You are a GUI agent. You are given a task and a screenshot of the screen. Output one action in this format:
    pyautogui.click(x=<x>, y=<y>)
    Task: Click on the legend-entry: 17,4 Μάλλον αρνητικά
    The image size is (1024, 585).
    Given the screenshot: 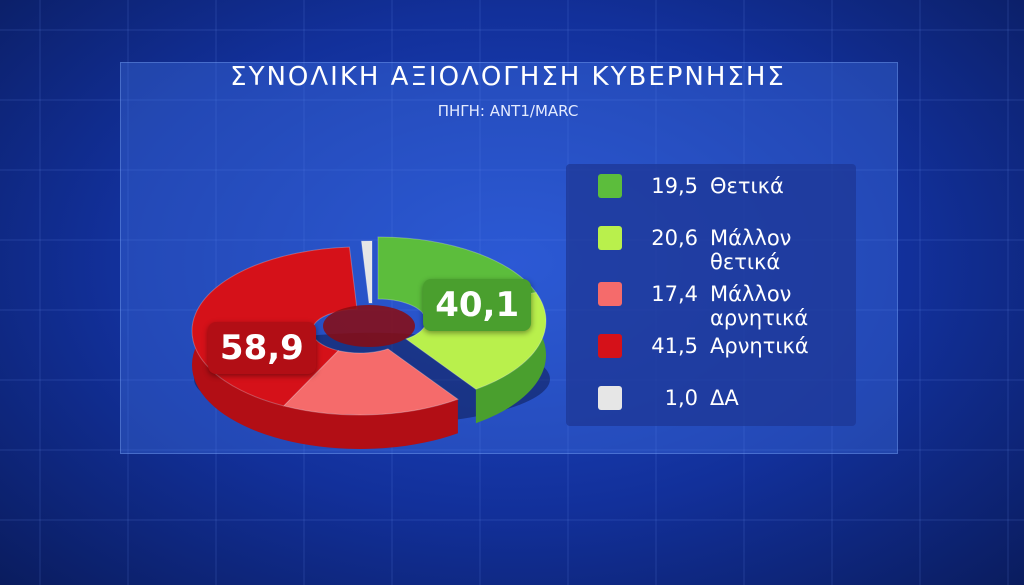 What is the action you would take?
    pyautogui.click(x=714, y=306)
    